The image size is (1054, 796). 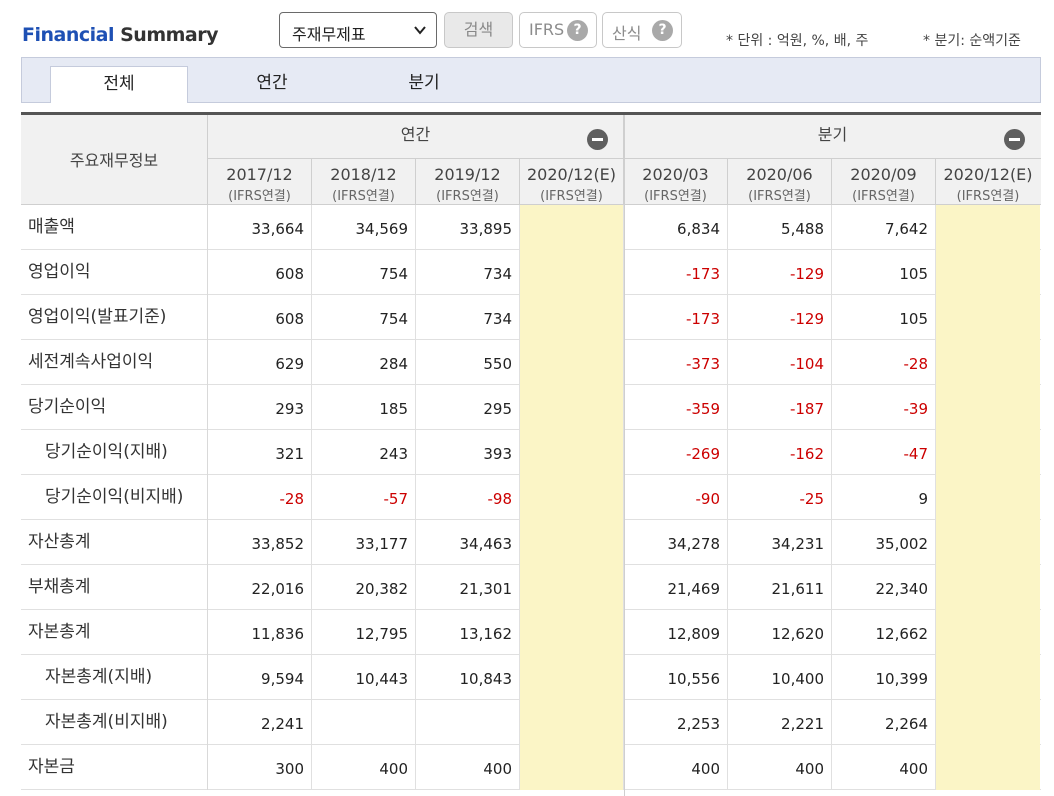 I want to click on table-row: 당기순이익(비지배) -28 -57 -98 -90 -25 9, so click(x=531, y=497).